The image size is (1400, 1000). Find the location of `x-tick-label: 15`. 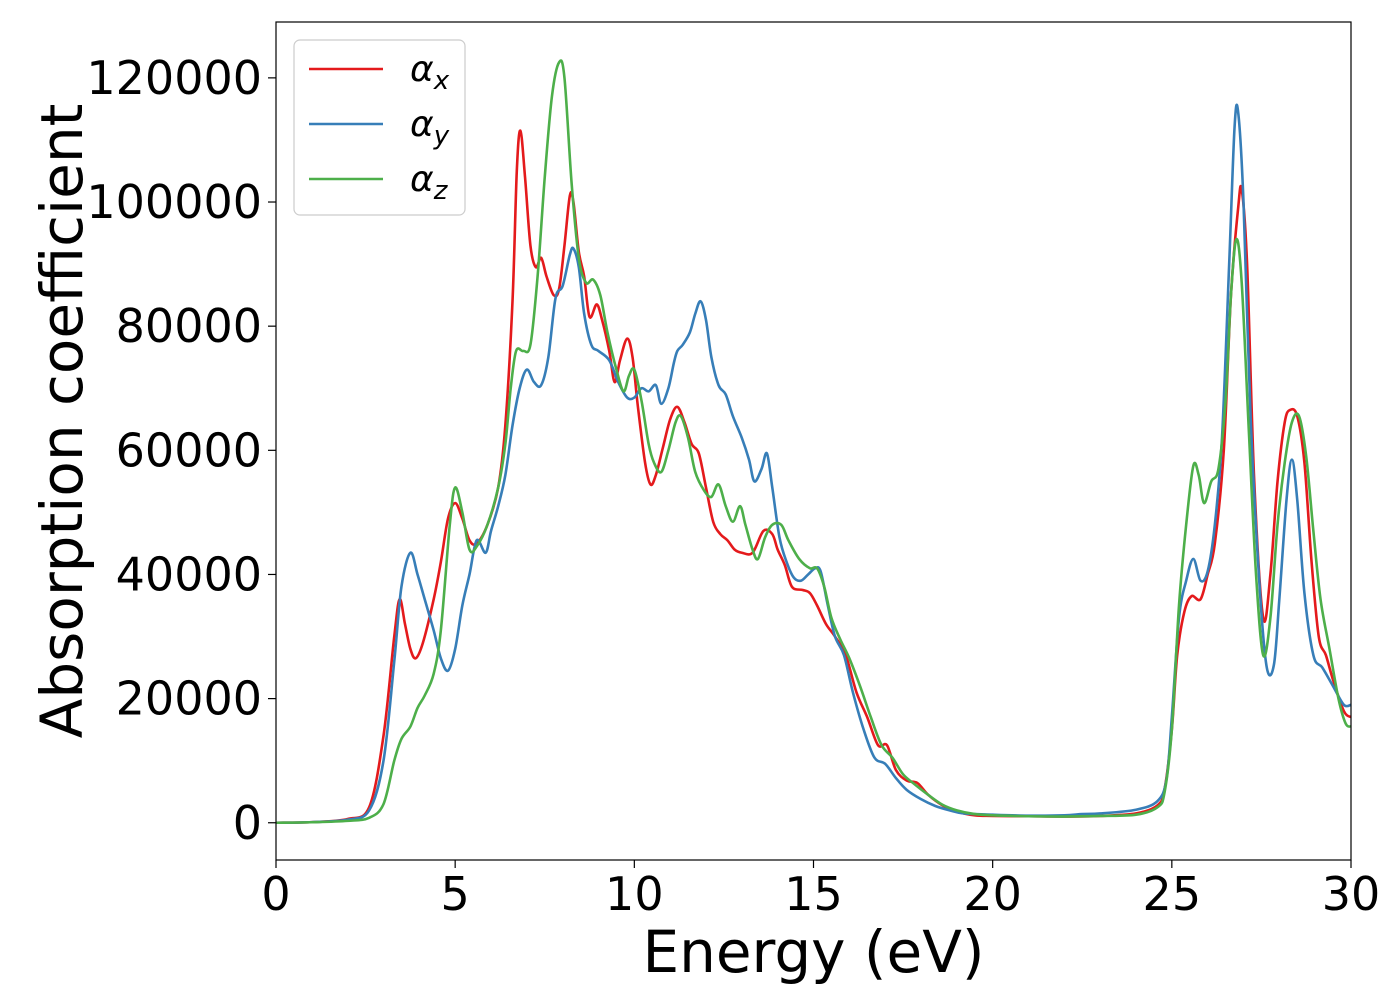

x-tick-label: 15 is located at coordinates (813, 894).